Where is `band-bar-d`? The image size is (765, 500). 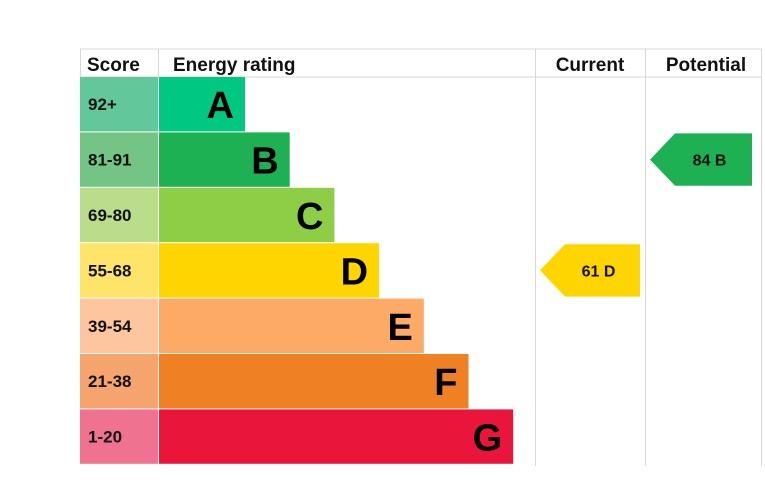 band-bar-d is located at coordinates (269, 270).